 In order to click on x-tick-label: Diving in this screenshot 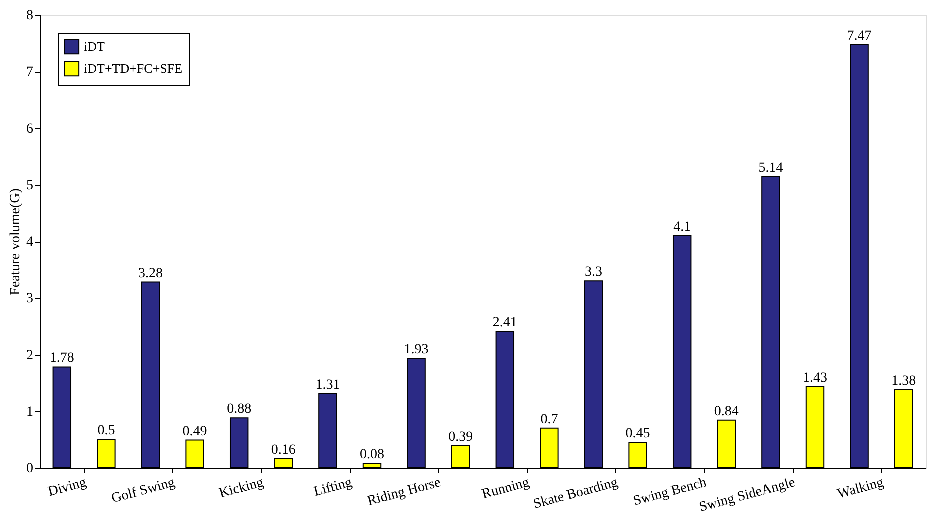, I will do `click(67, 488)`.